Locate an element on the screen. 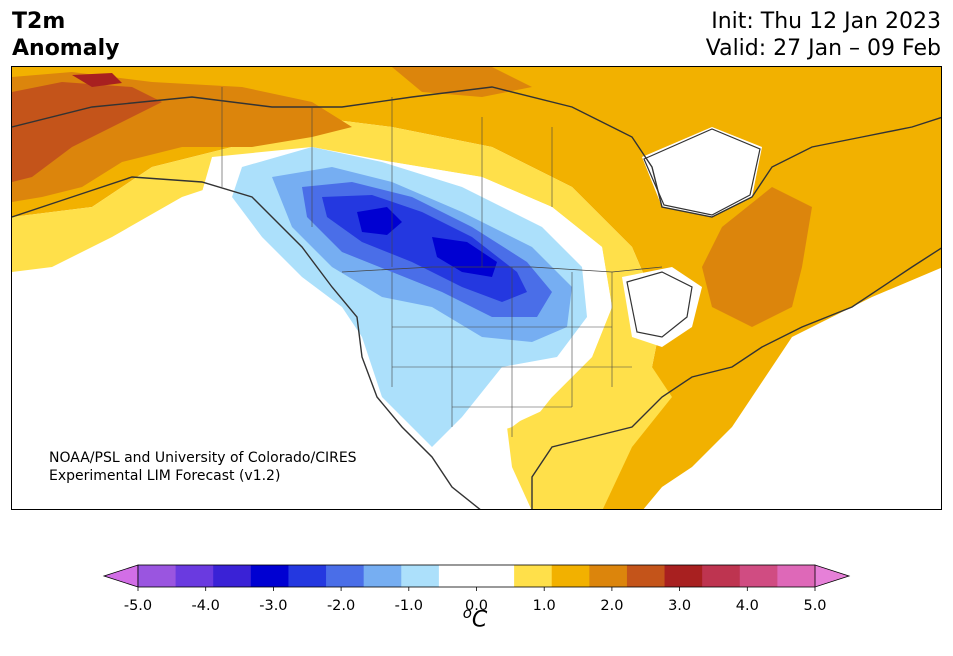  colorbar-tick-label: -5.0 is located at coordinates (138, 606).